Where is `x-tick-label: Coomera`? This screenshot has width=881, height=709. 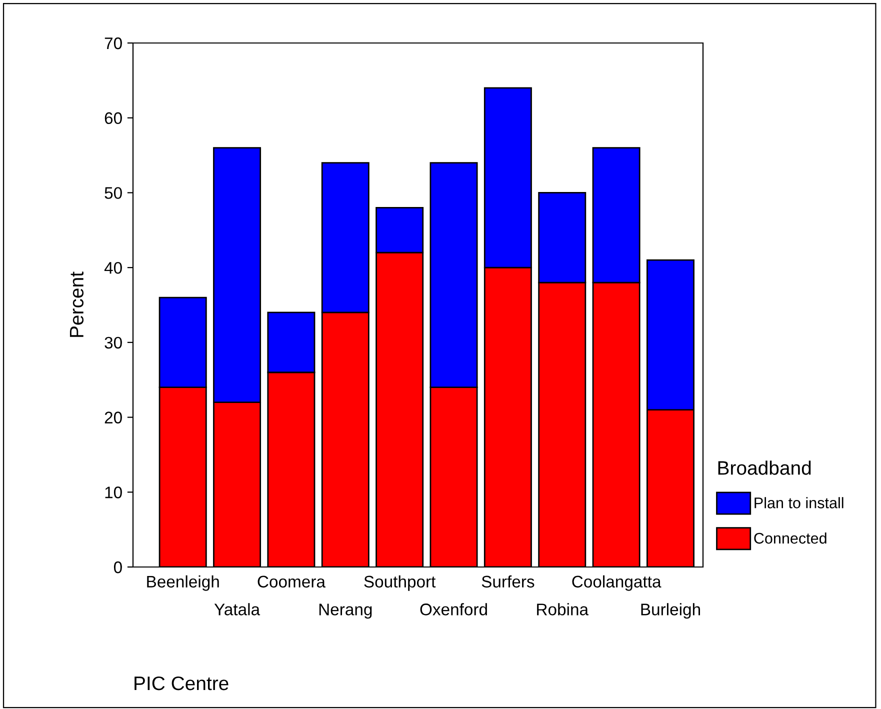 x-tick-label: Coomera is located at coordinates (292, 582).